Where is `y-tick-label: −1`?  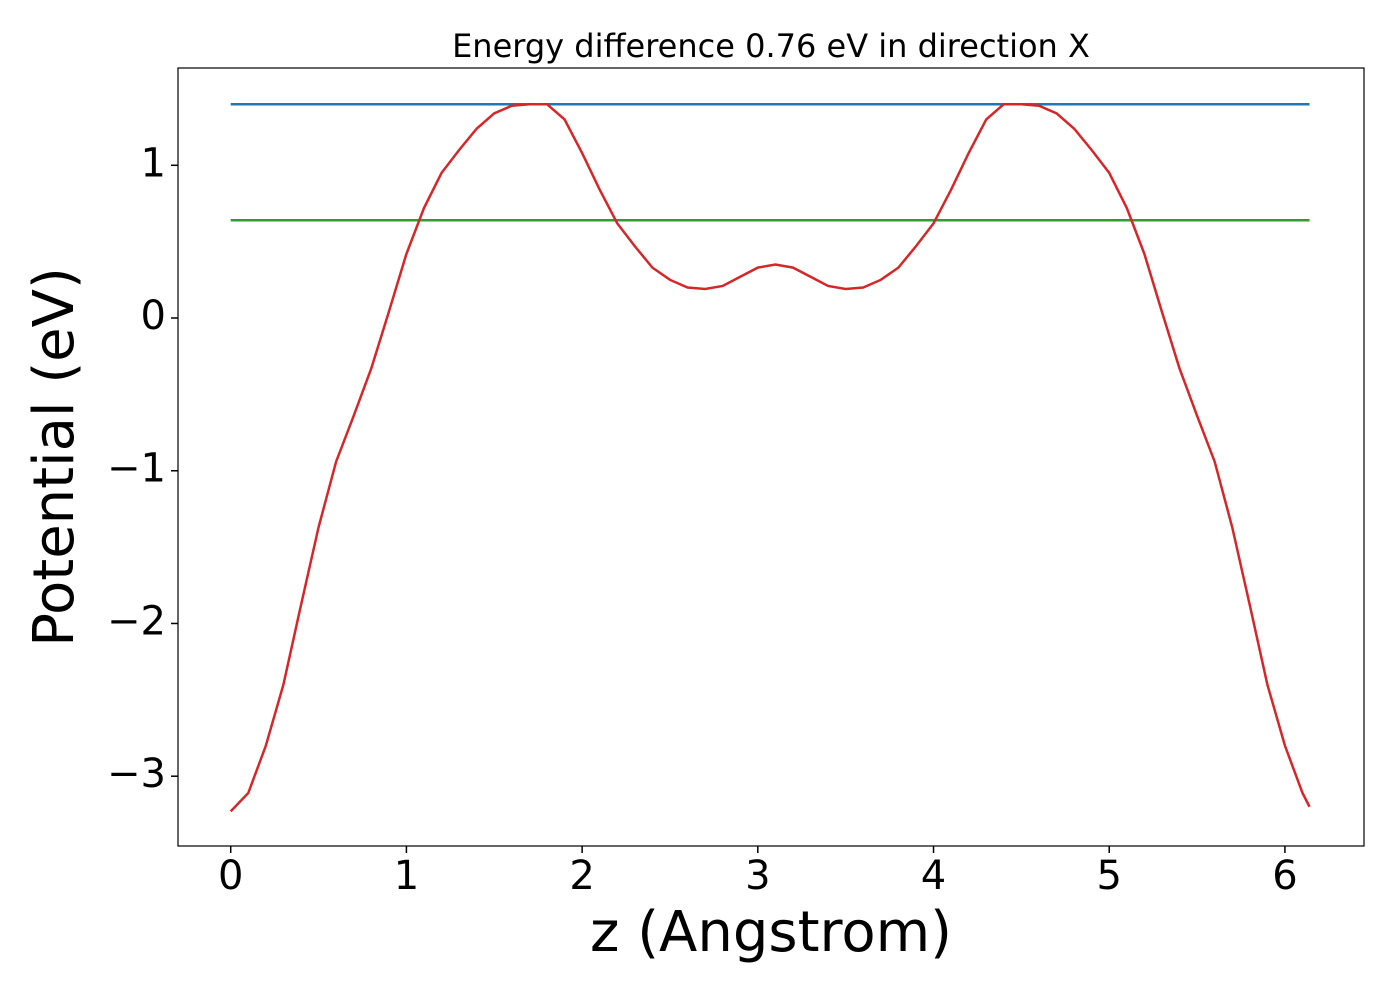 y-tick-label: −1 is located at coordinates (136, 469).